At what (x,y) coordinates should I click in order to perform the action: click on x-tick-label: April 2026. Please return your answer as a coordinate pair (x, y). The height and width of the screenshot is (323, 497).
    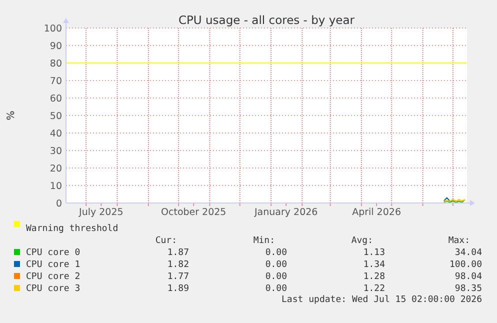
    Looking at the image, I should click on (377, 212).